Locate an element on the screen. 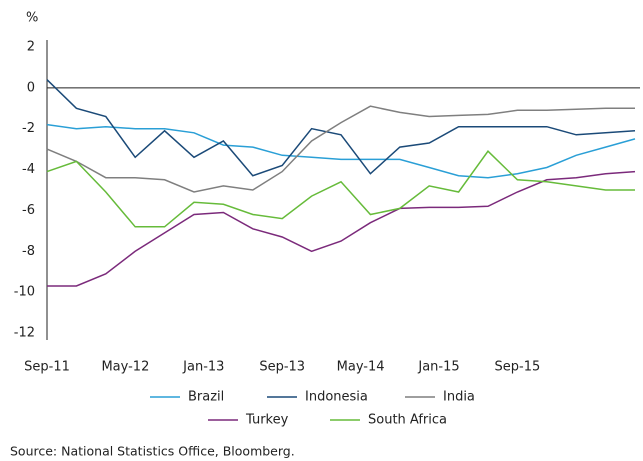 The image size is (643, 461). y-tick-label: -4 is located at coordinates (28, 169).